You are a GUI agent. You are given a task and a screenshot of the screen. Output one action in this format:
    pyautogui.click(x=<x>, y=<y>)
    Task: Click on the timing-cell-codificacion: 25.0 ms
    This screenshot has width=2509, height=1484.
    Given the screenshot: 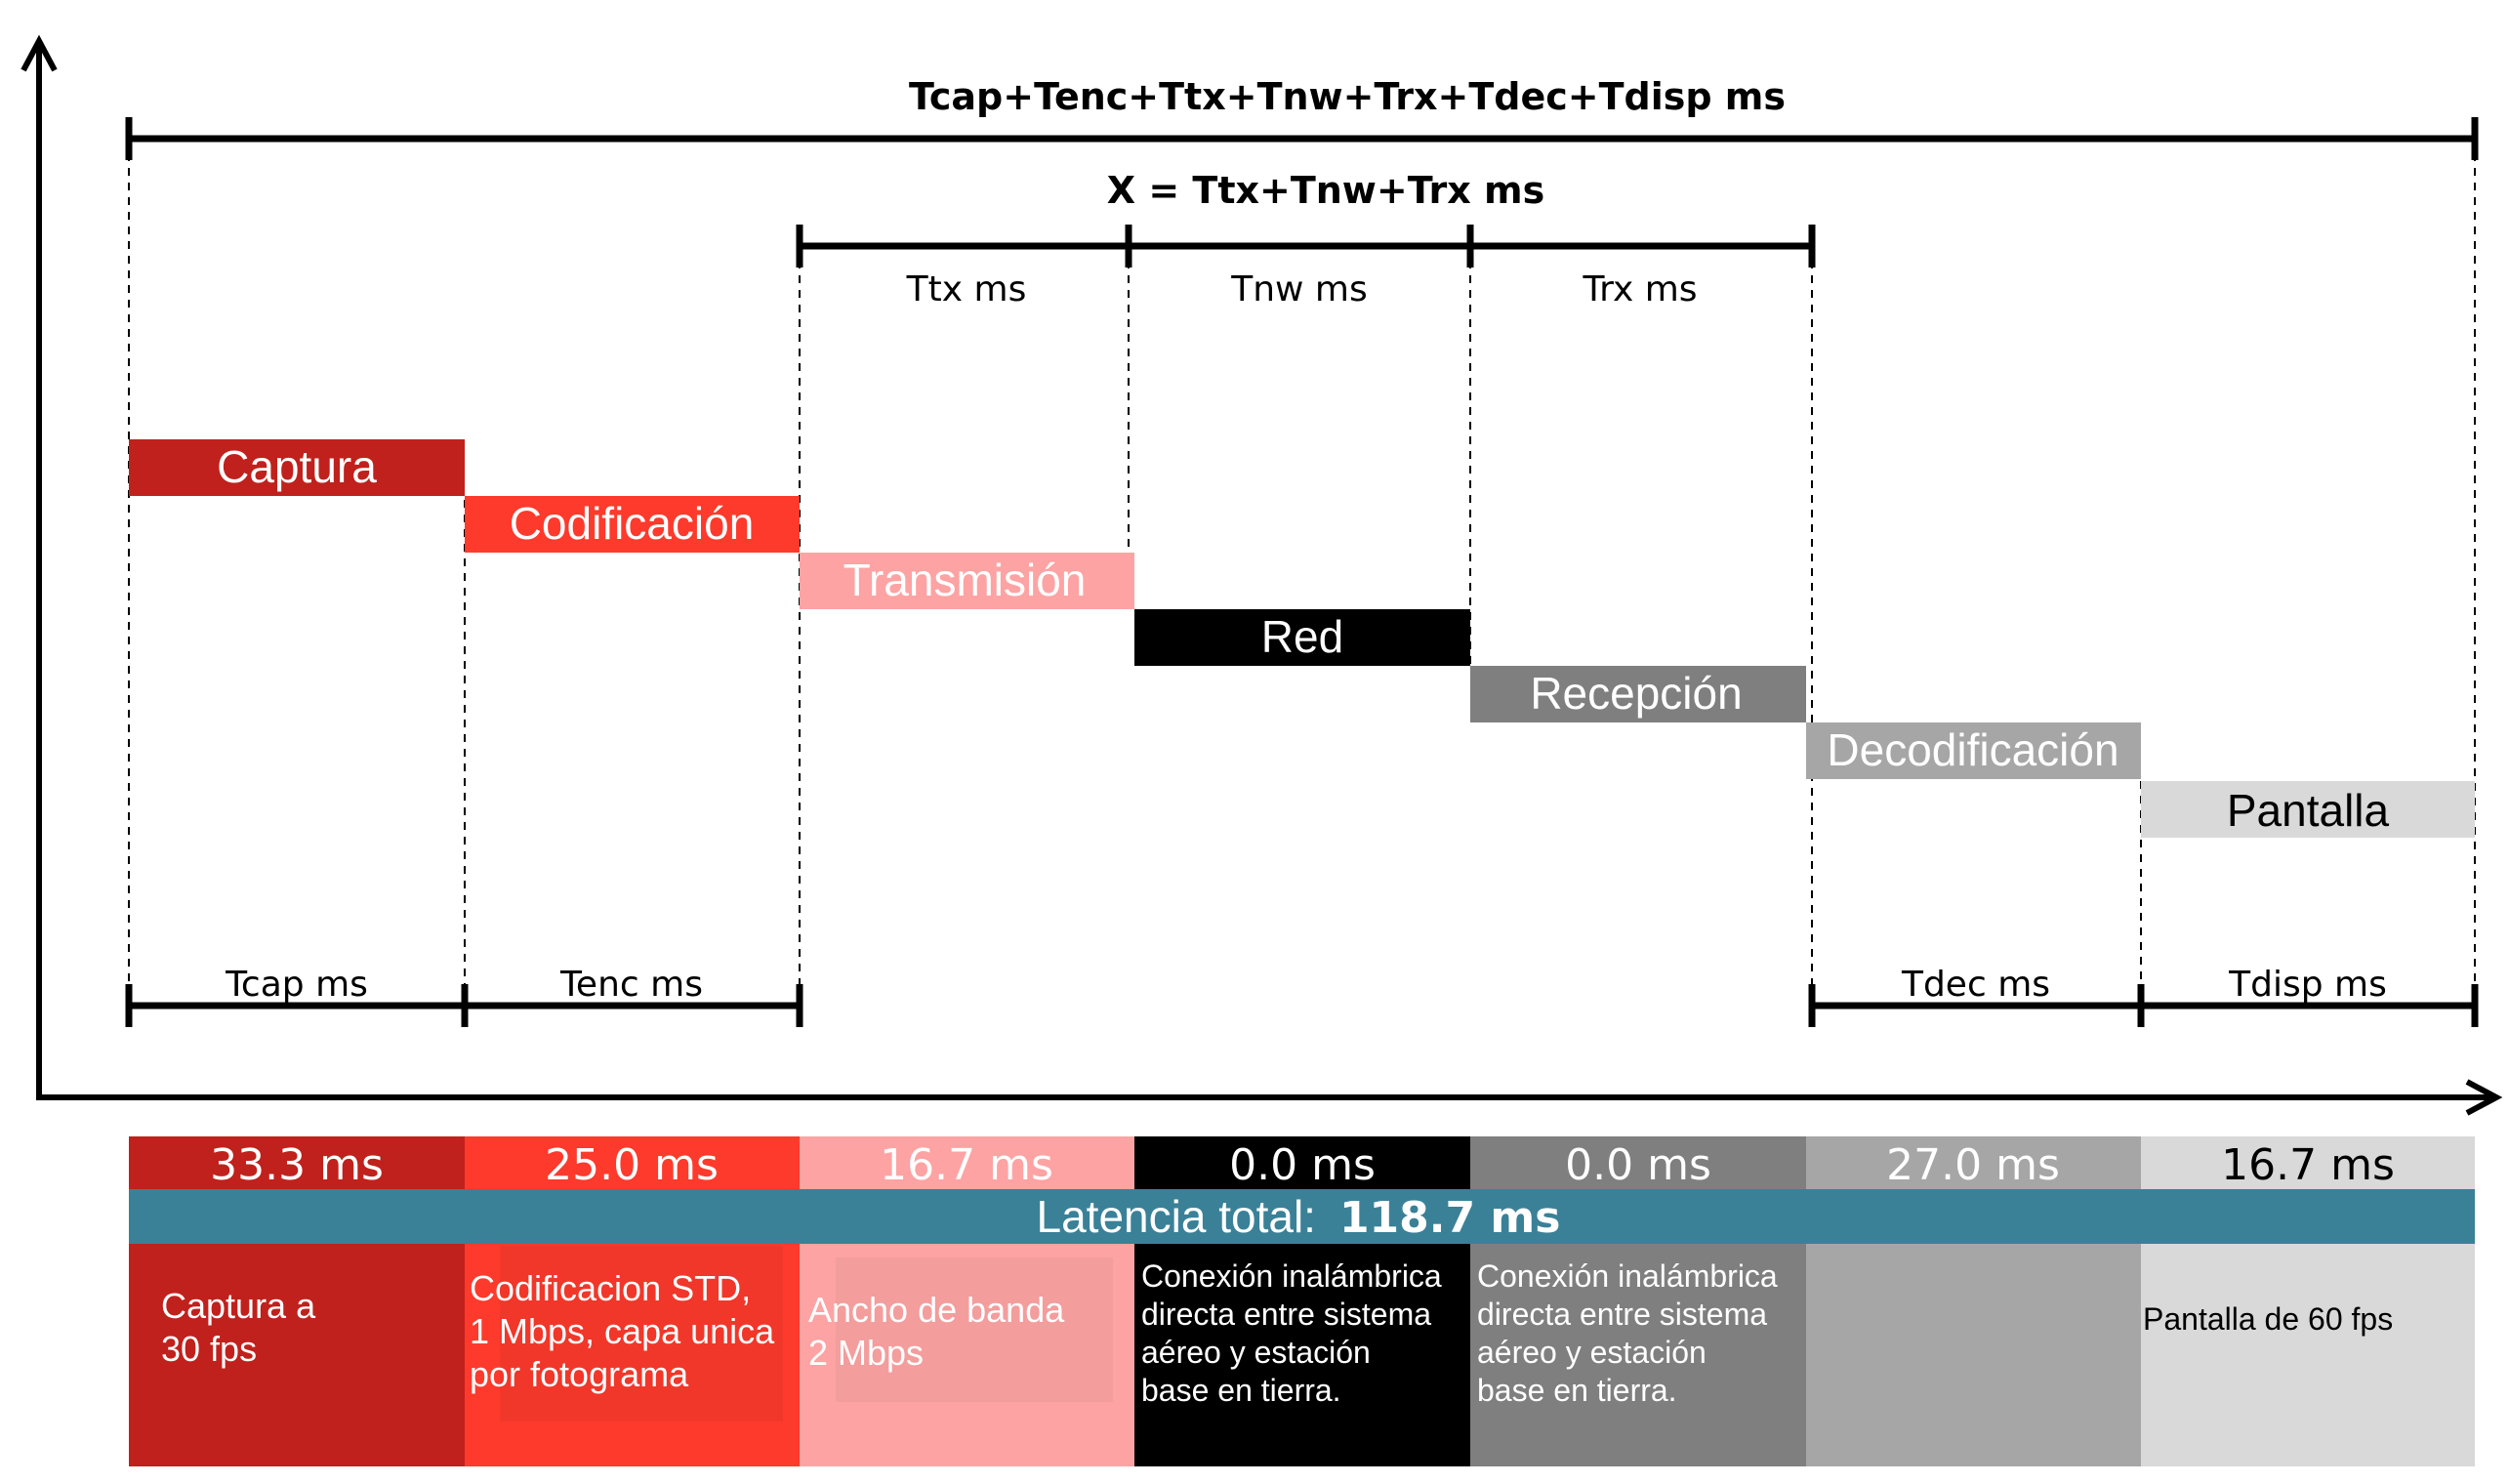 What is the action you would take?
    pyautogui.click(x=632, y=1165)
    